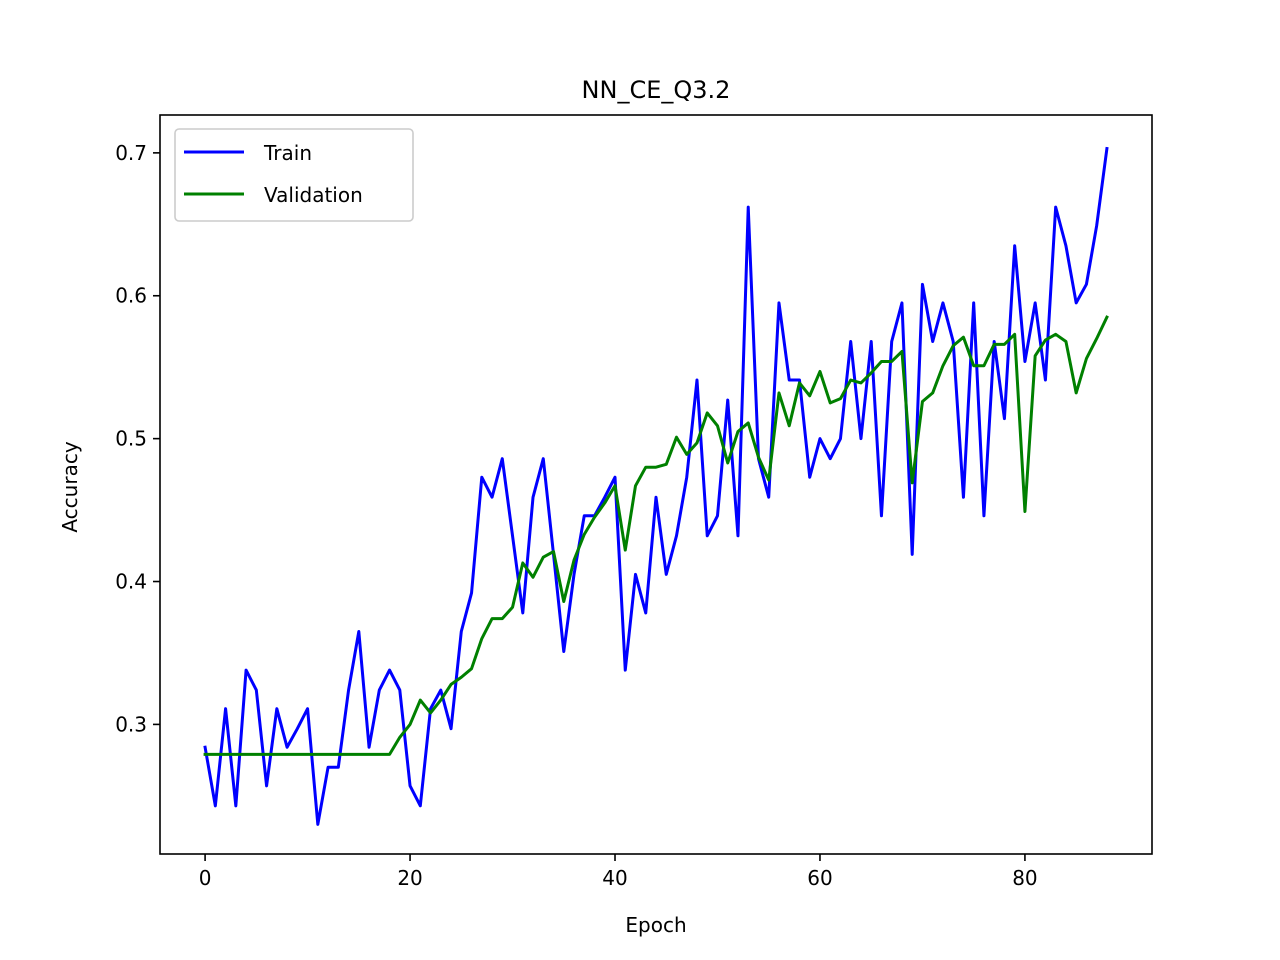  I want to click on y-axis-label: Accuracy, so click(70, 486).